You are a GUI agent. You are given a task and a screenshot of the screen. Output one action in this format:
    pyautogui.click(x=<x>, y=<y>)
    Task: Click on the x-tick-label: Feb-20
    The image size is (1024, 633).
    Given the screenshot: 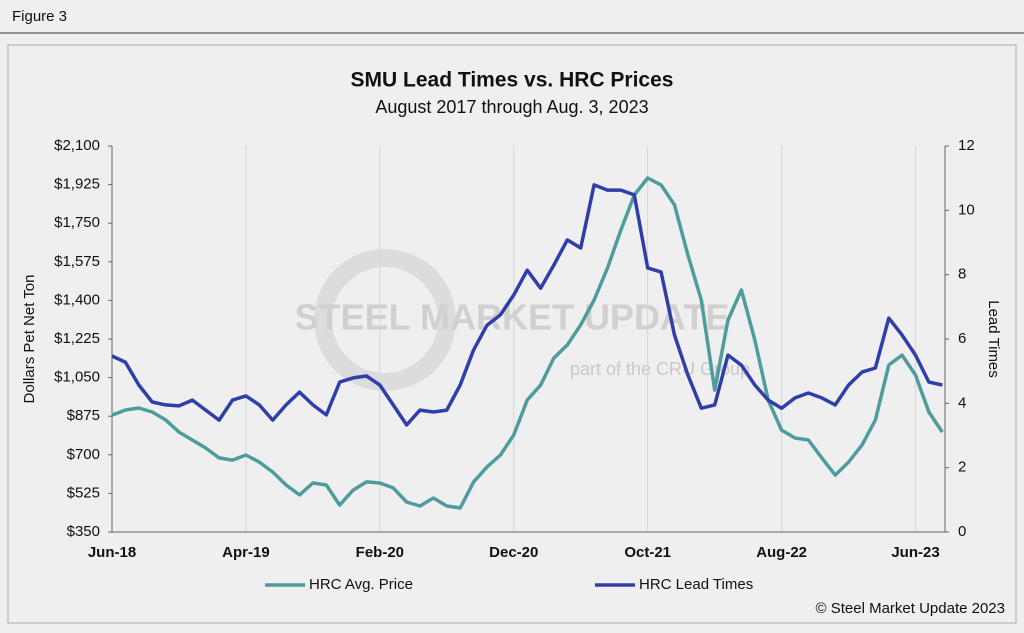 What is the action you would take?
    pyautogui.click(x=380, y=552)
    